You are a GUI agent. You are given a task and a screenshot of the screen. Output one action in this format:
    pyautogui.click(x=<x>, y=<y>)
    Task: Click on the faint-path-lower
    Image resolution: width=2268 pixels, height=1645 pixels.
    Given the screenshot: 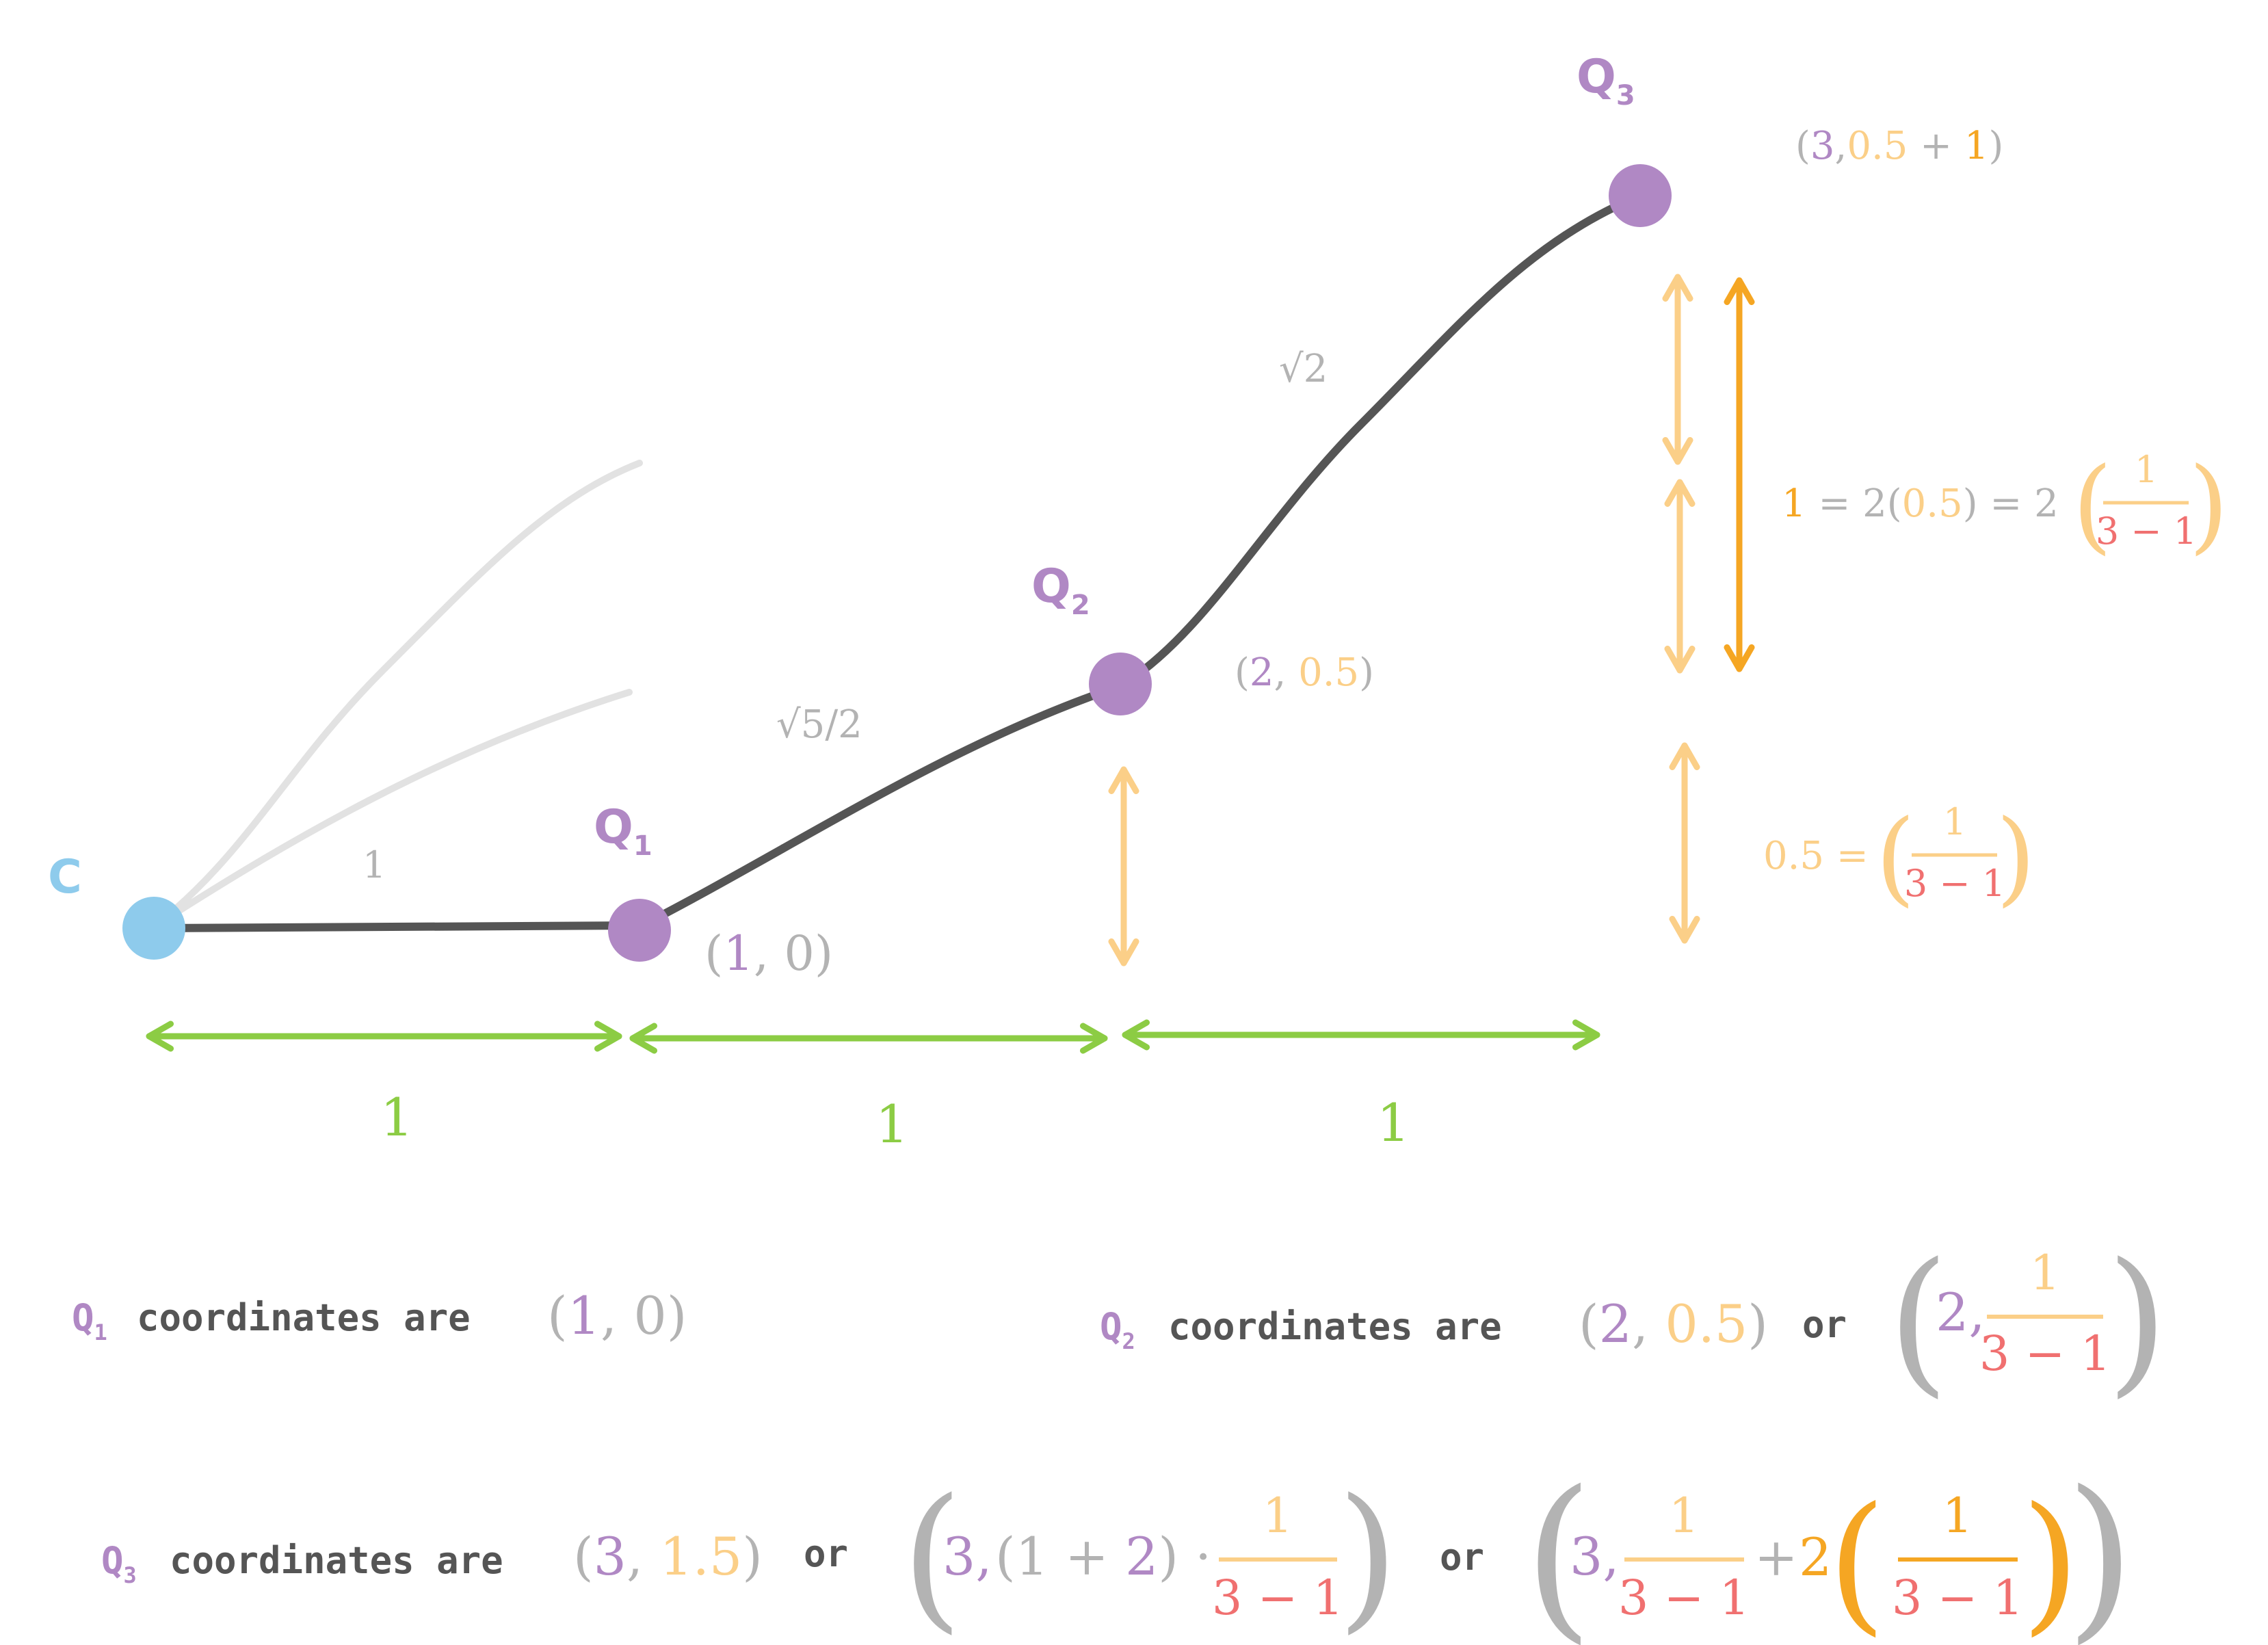 What is the action you would take?
    pyautogui.click(x=391, y=809)
    